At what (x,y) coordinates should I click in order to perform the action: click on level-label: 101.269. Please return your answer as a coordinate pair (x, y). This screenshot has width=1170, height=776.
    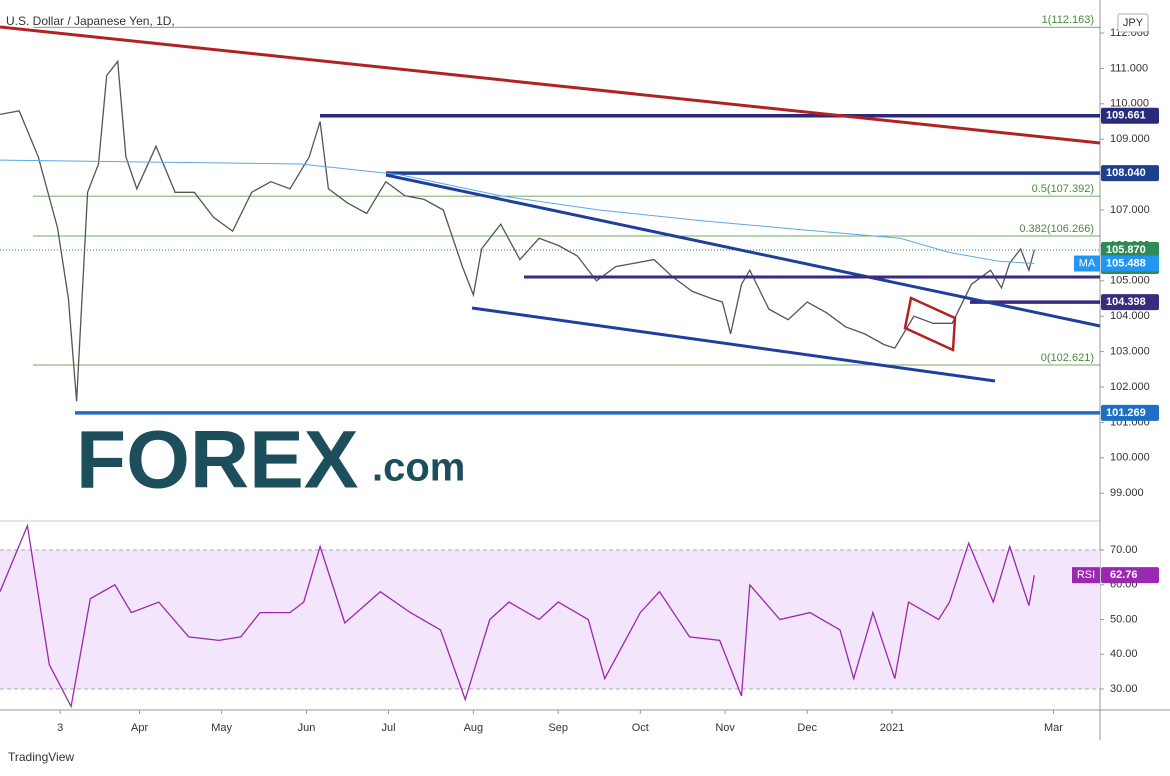
    Looking at the image, I should click on (1126, 413).